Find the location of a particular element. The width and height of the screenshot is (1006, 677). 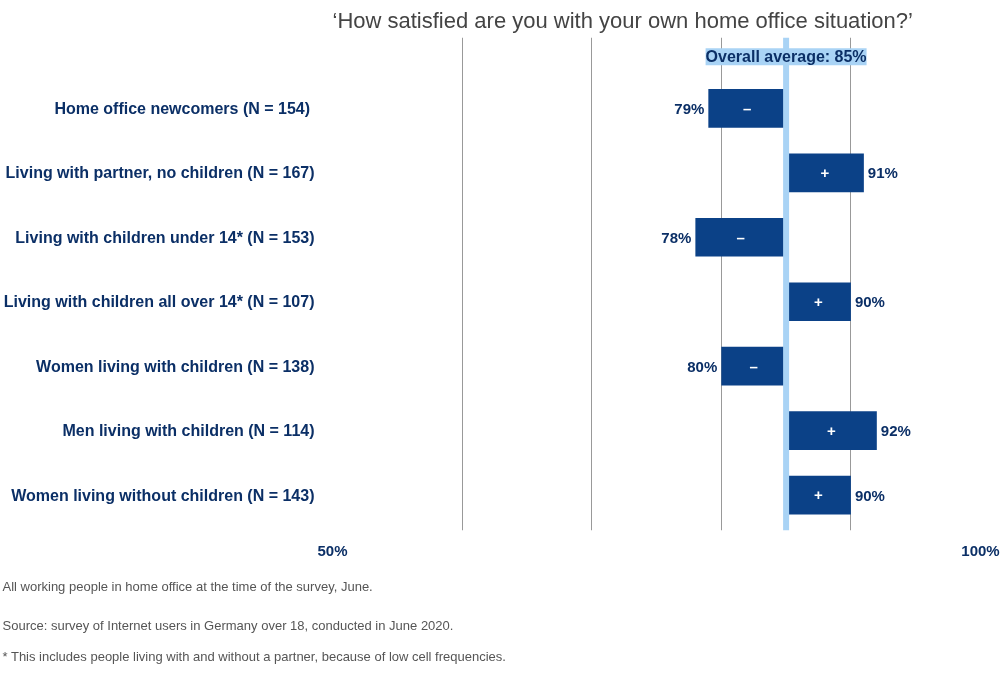

text: * This includes people living with and without a partner, because of low cell frequencies. is located at coordinates (254, 656).